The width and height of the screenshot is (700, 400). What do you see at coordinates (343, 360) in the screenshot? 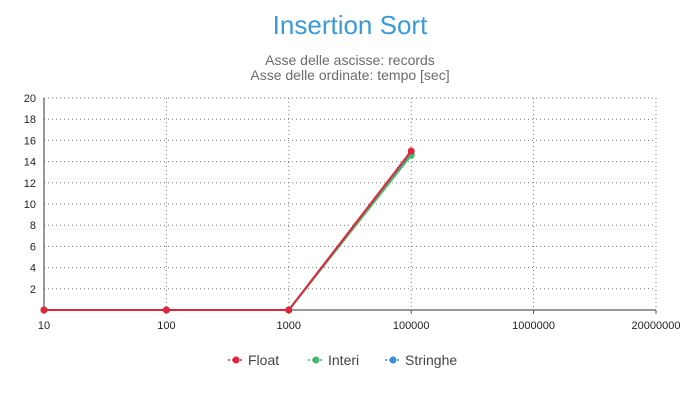
I see `legend-label-interi: Interi` at bounding box center [343, 360].